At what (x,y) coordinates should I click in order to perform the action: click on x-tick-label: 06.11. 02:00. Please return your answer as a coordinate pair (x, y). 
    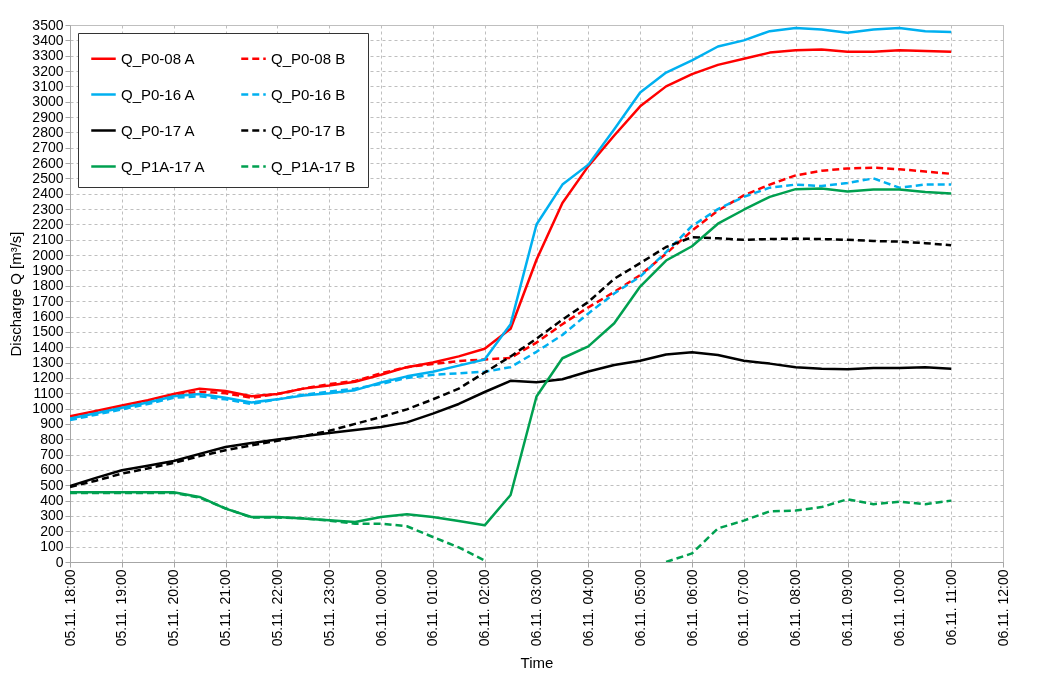
    Looking at the image, I should click on (484, 608).